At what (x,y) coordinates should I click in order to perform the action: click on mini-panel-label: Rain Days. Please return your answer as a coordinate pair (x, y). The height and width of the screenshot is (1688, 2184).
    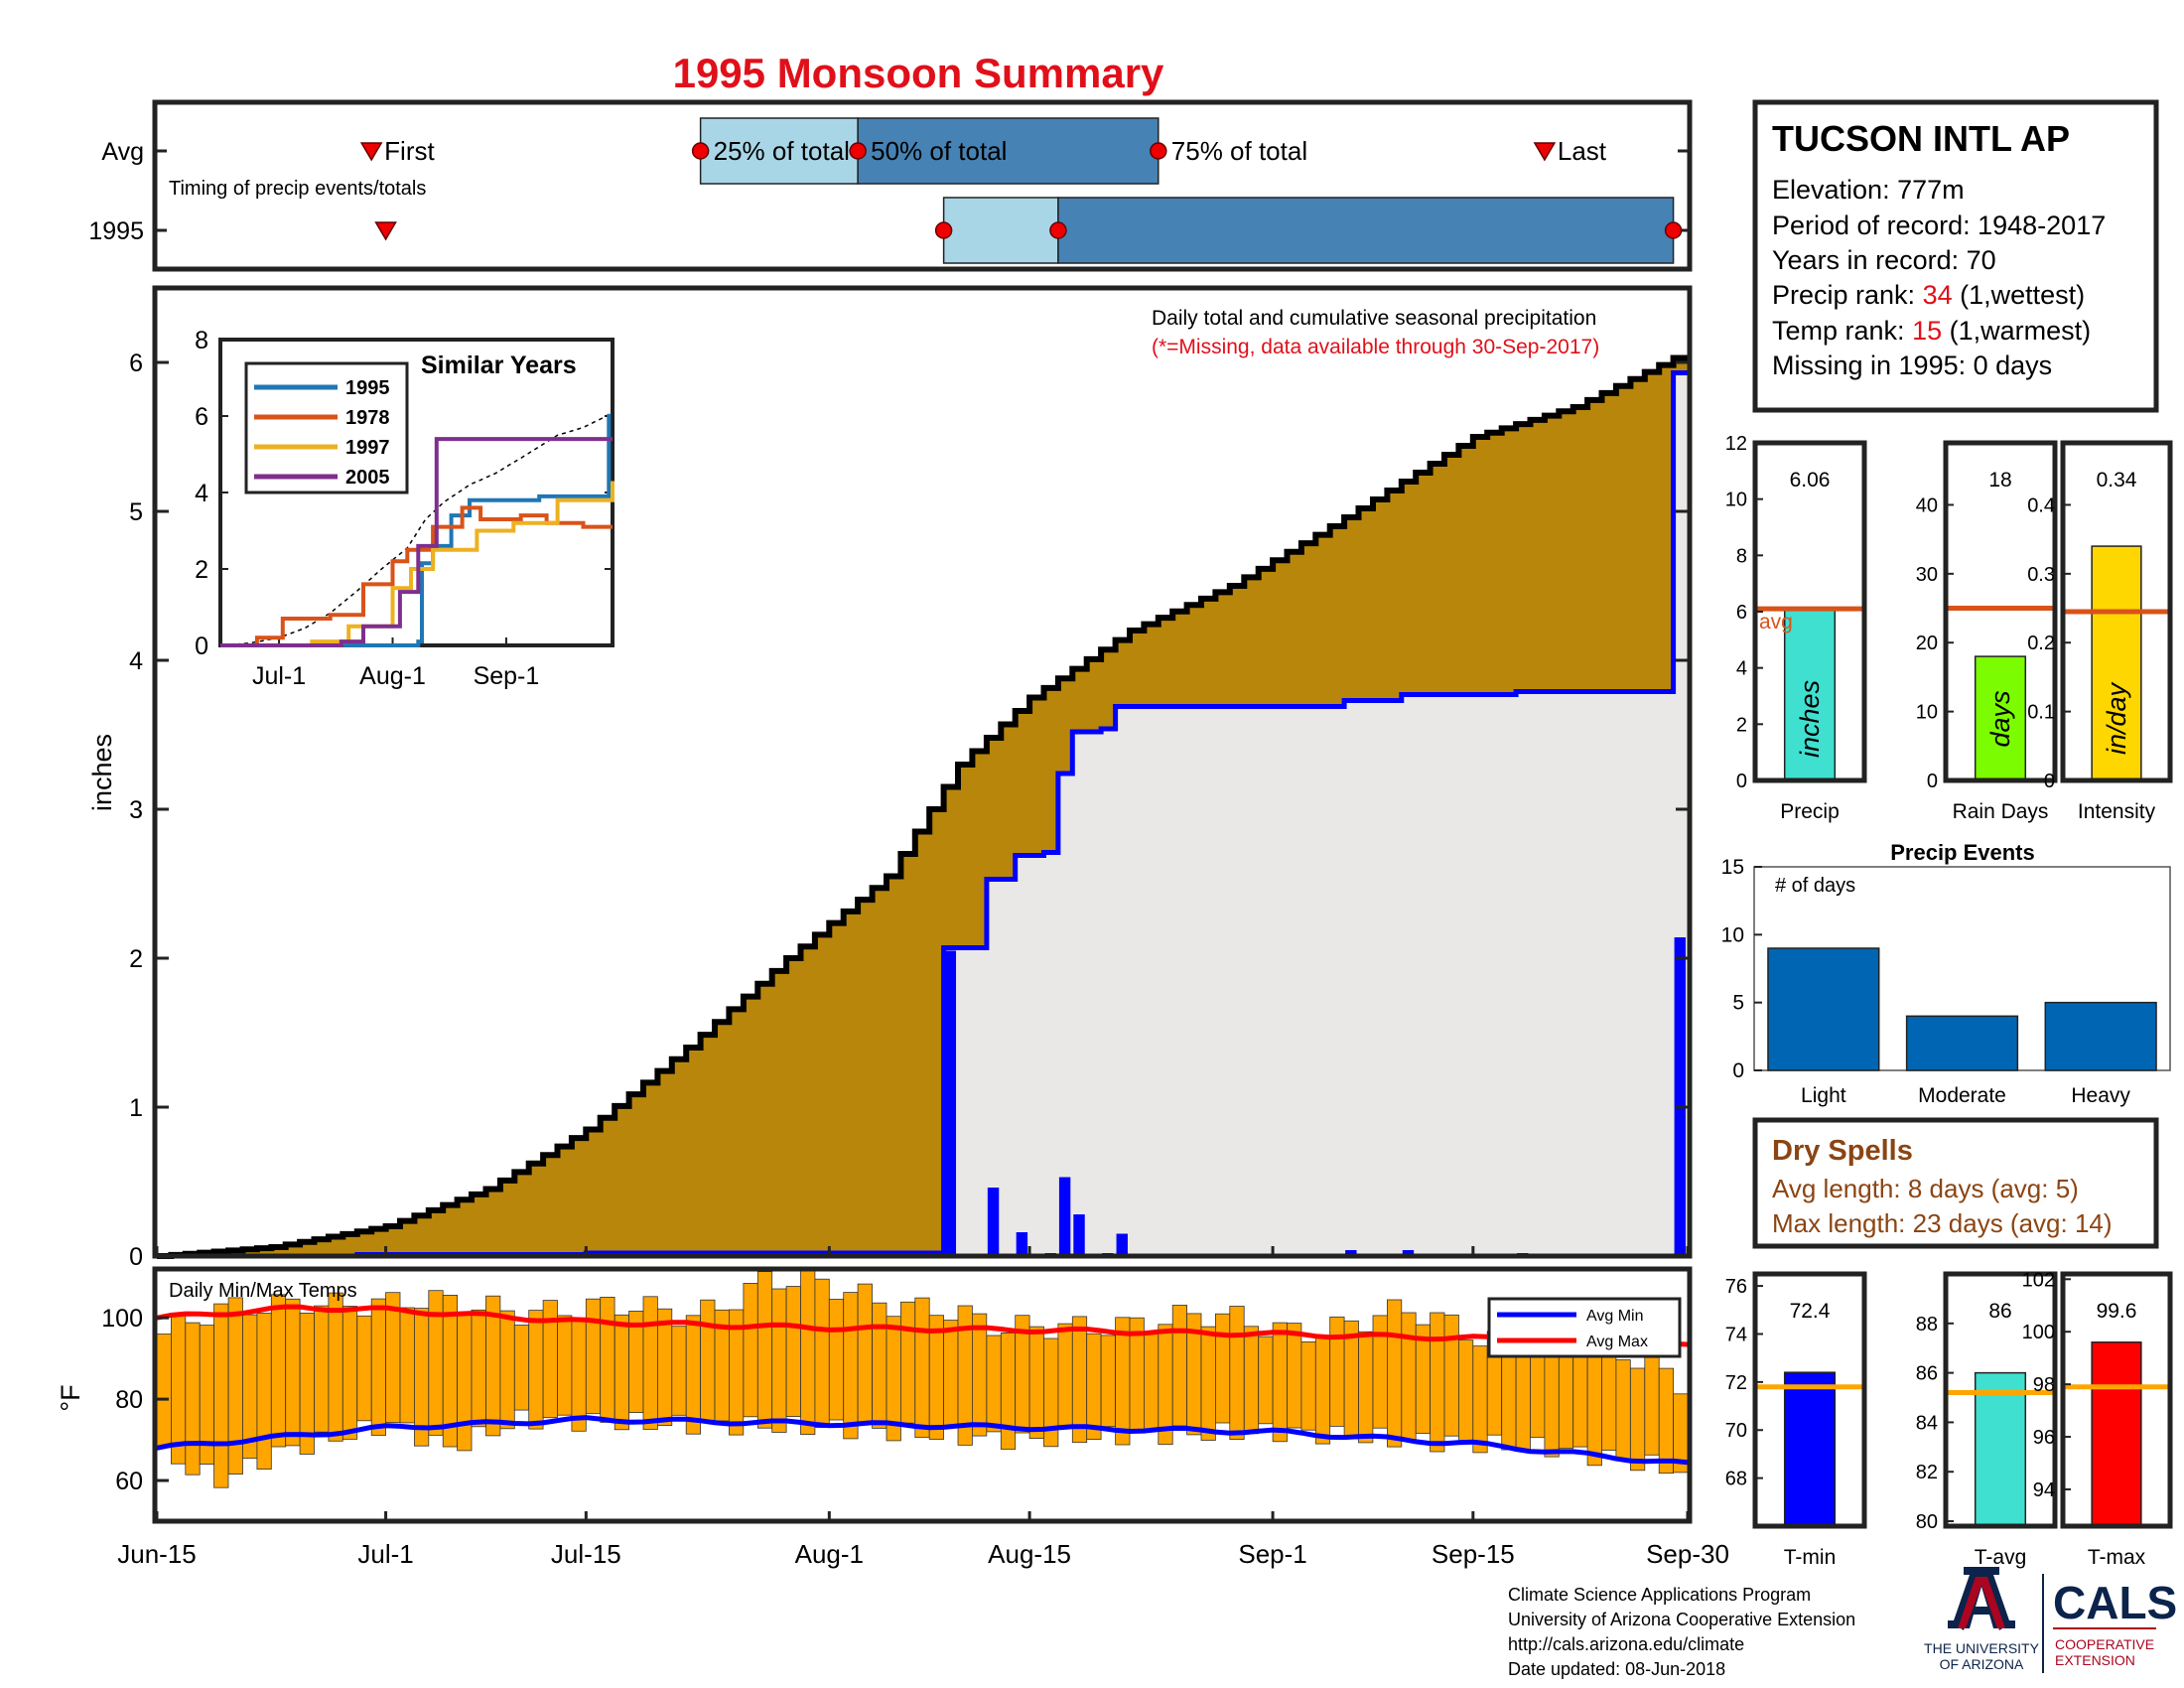
    Looking at the image, I should click on (2001, 811).